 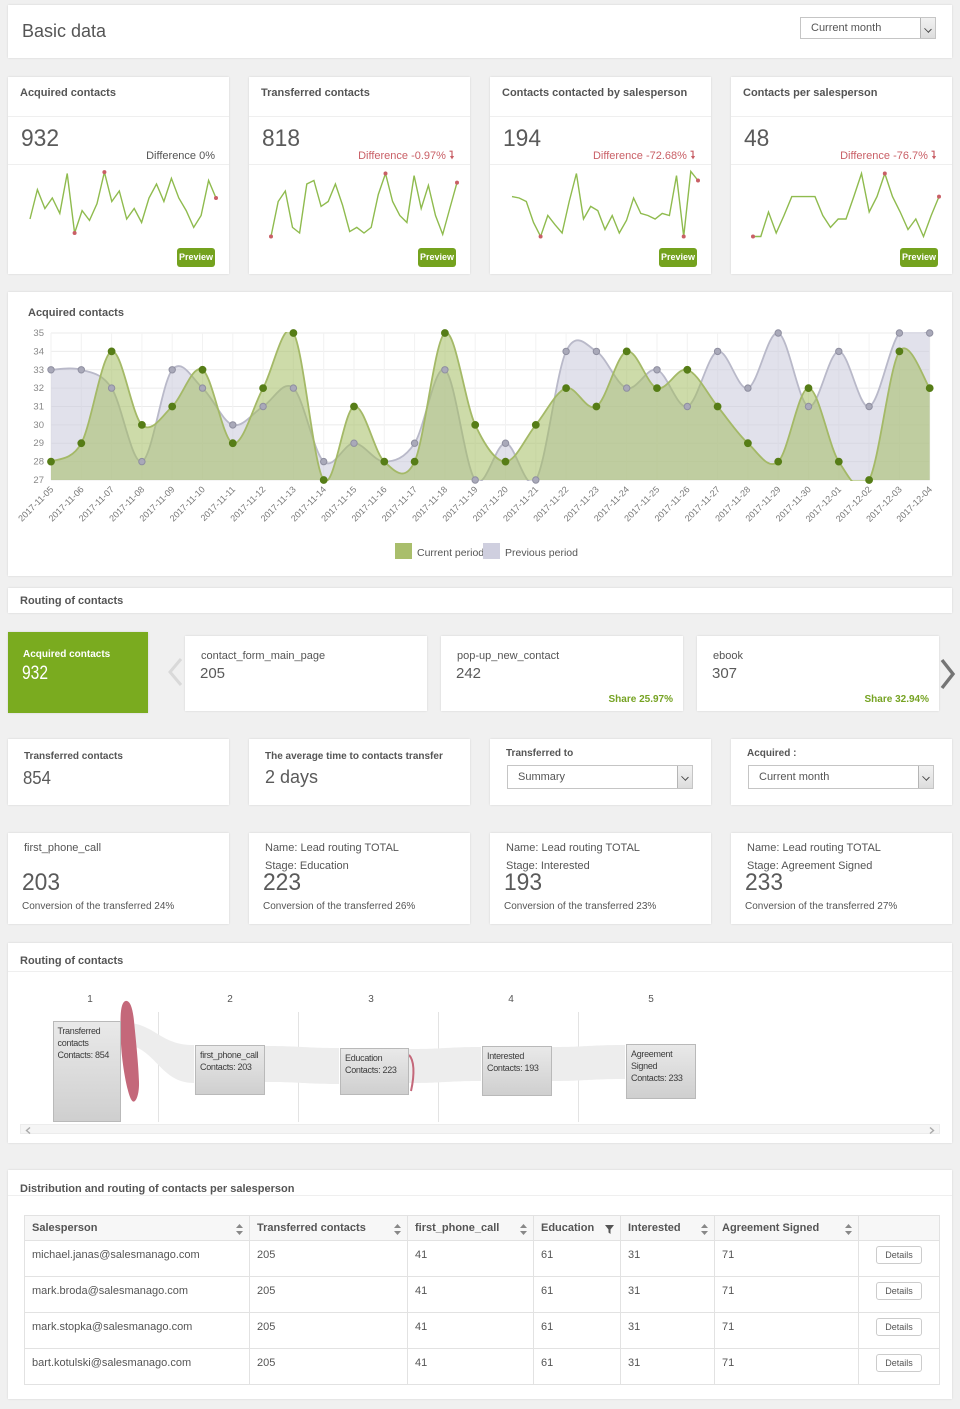 I want to click on svg-text: Current period, so click(x=450, y=553).